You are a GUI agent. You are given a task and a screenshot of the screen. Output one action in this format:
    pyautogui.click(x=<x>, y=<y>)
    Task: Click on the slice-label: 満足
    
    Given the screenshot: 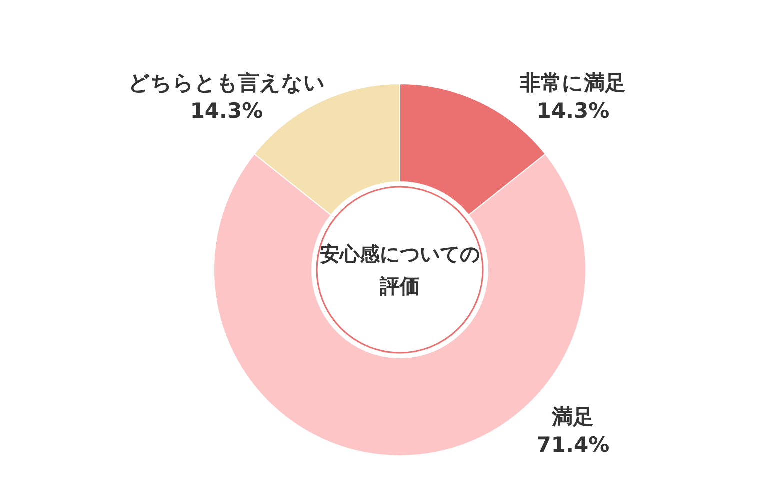 What is the action you would take?
    pyautogui.click(x=573, y=418)
    